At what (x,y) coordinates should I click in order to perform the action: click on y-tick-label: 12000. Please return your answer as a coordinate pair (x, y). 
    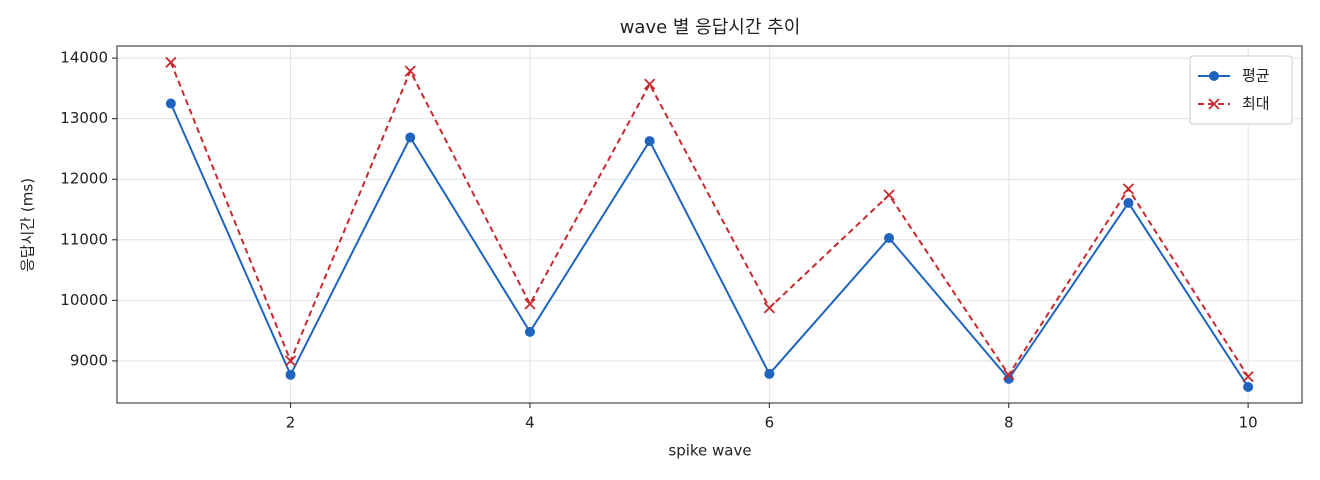
    Looking at the image, I should click on (84, 179).